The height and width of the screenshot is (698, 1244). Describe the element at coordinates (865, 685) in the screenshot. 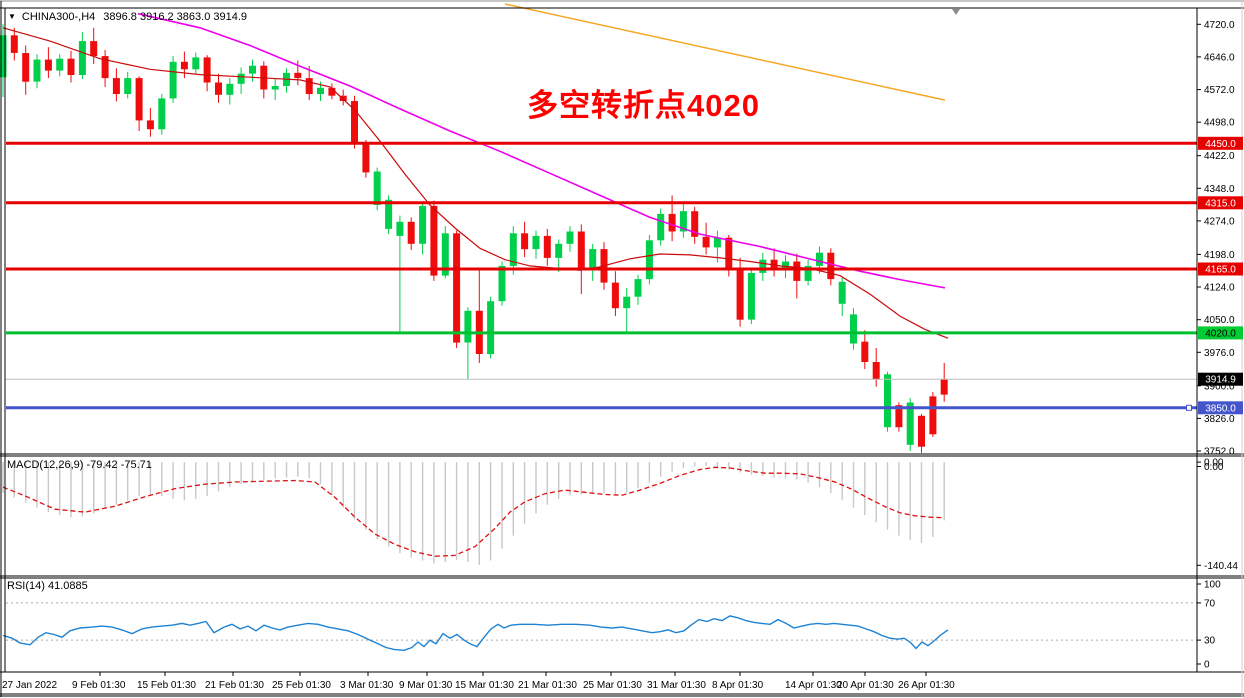

I see `time-tick-label: 20 Apr 01:30` at that location.